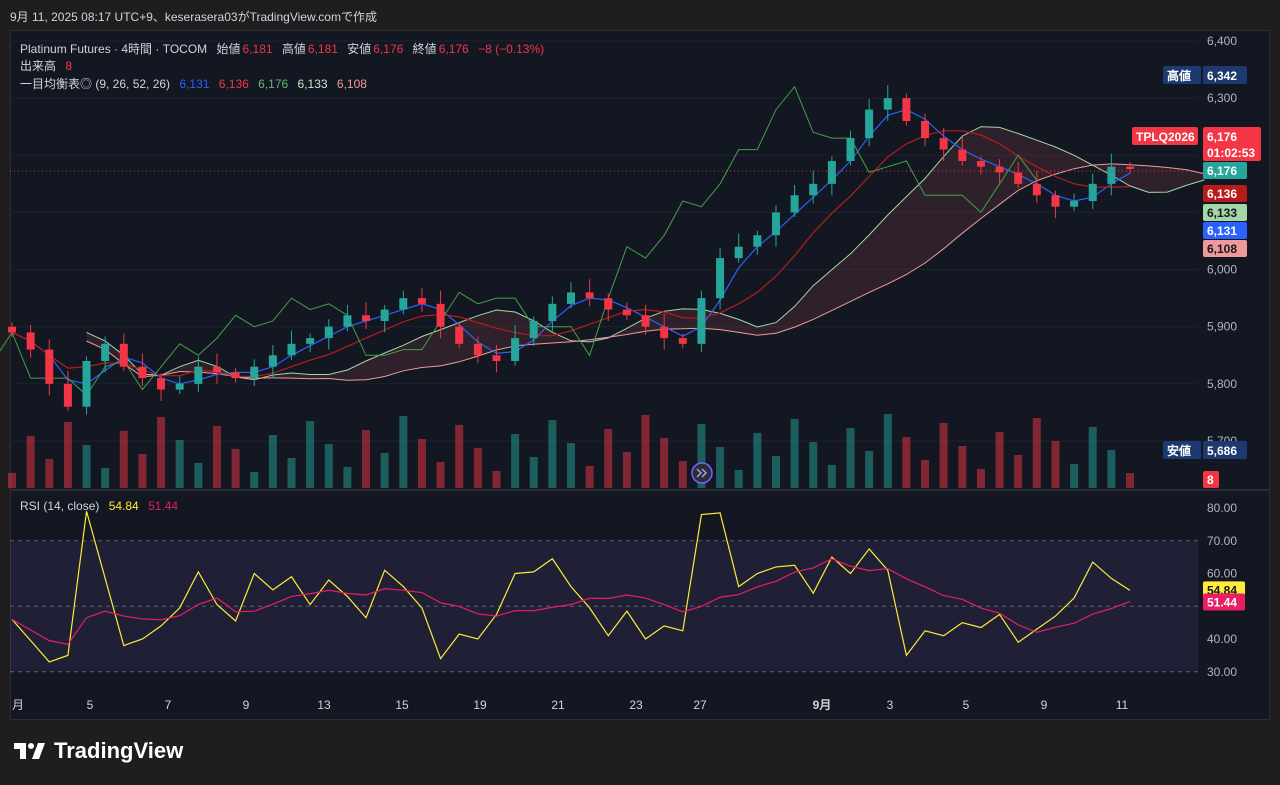  Describe the element at coordinates (1179, 450) in the screenshot. I see `low-tag-label-text: 安値` at that location.